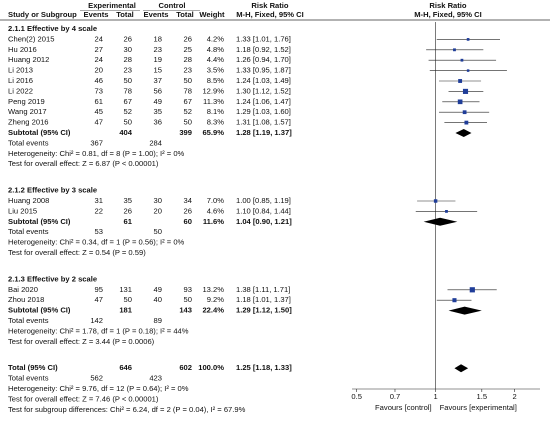  I want to click on weight: 13.2%, so click(213, 289).